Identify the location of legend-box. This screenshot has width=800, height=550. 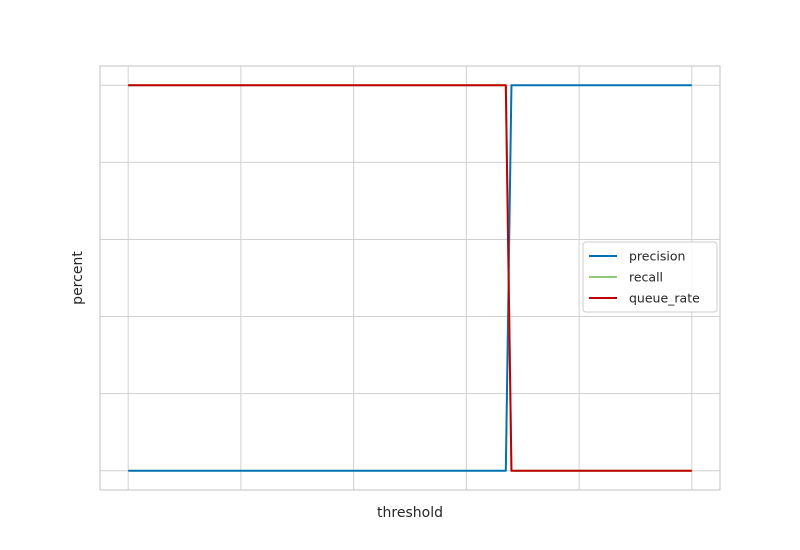
(650, 277).